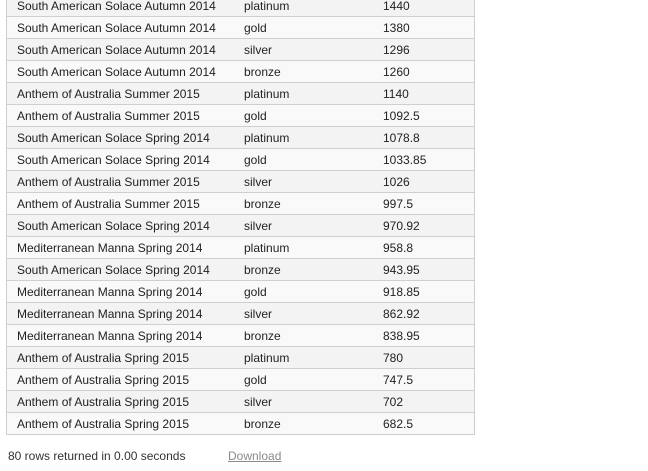 This screenshot has height=471, width=648. I want to click on value-cell: 1026, so click(429, 181).